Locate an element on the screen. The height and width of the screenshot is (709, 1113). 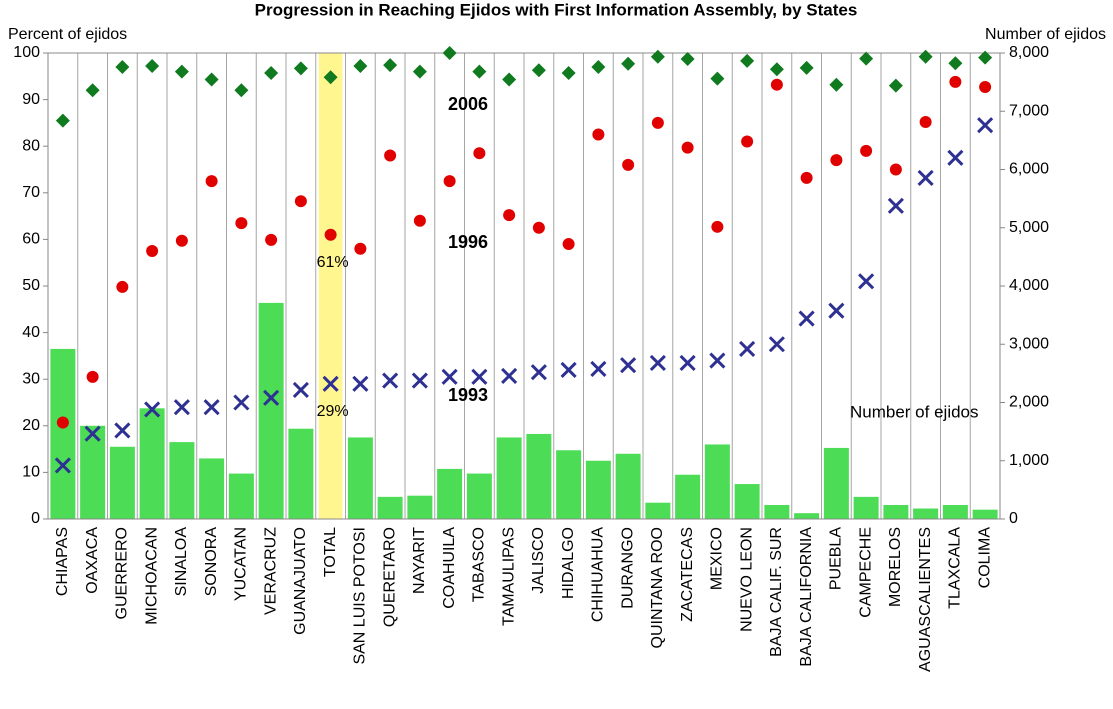
x-tick-label: CHIAPAS is located at coordinates (62, 561).